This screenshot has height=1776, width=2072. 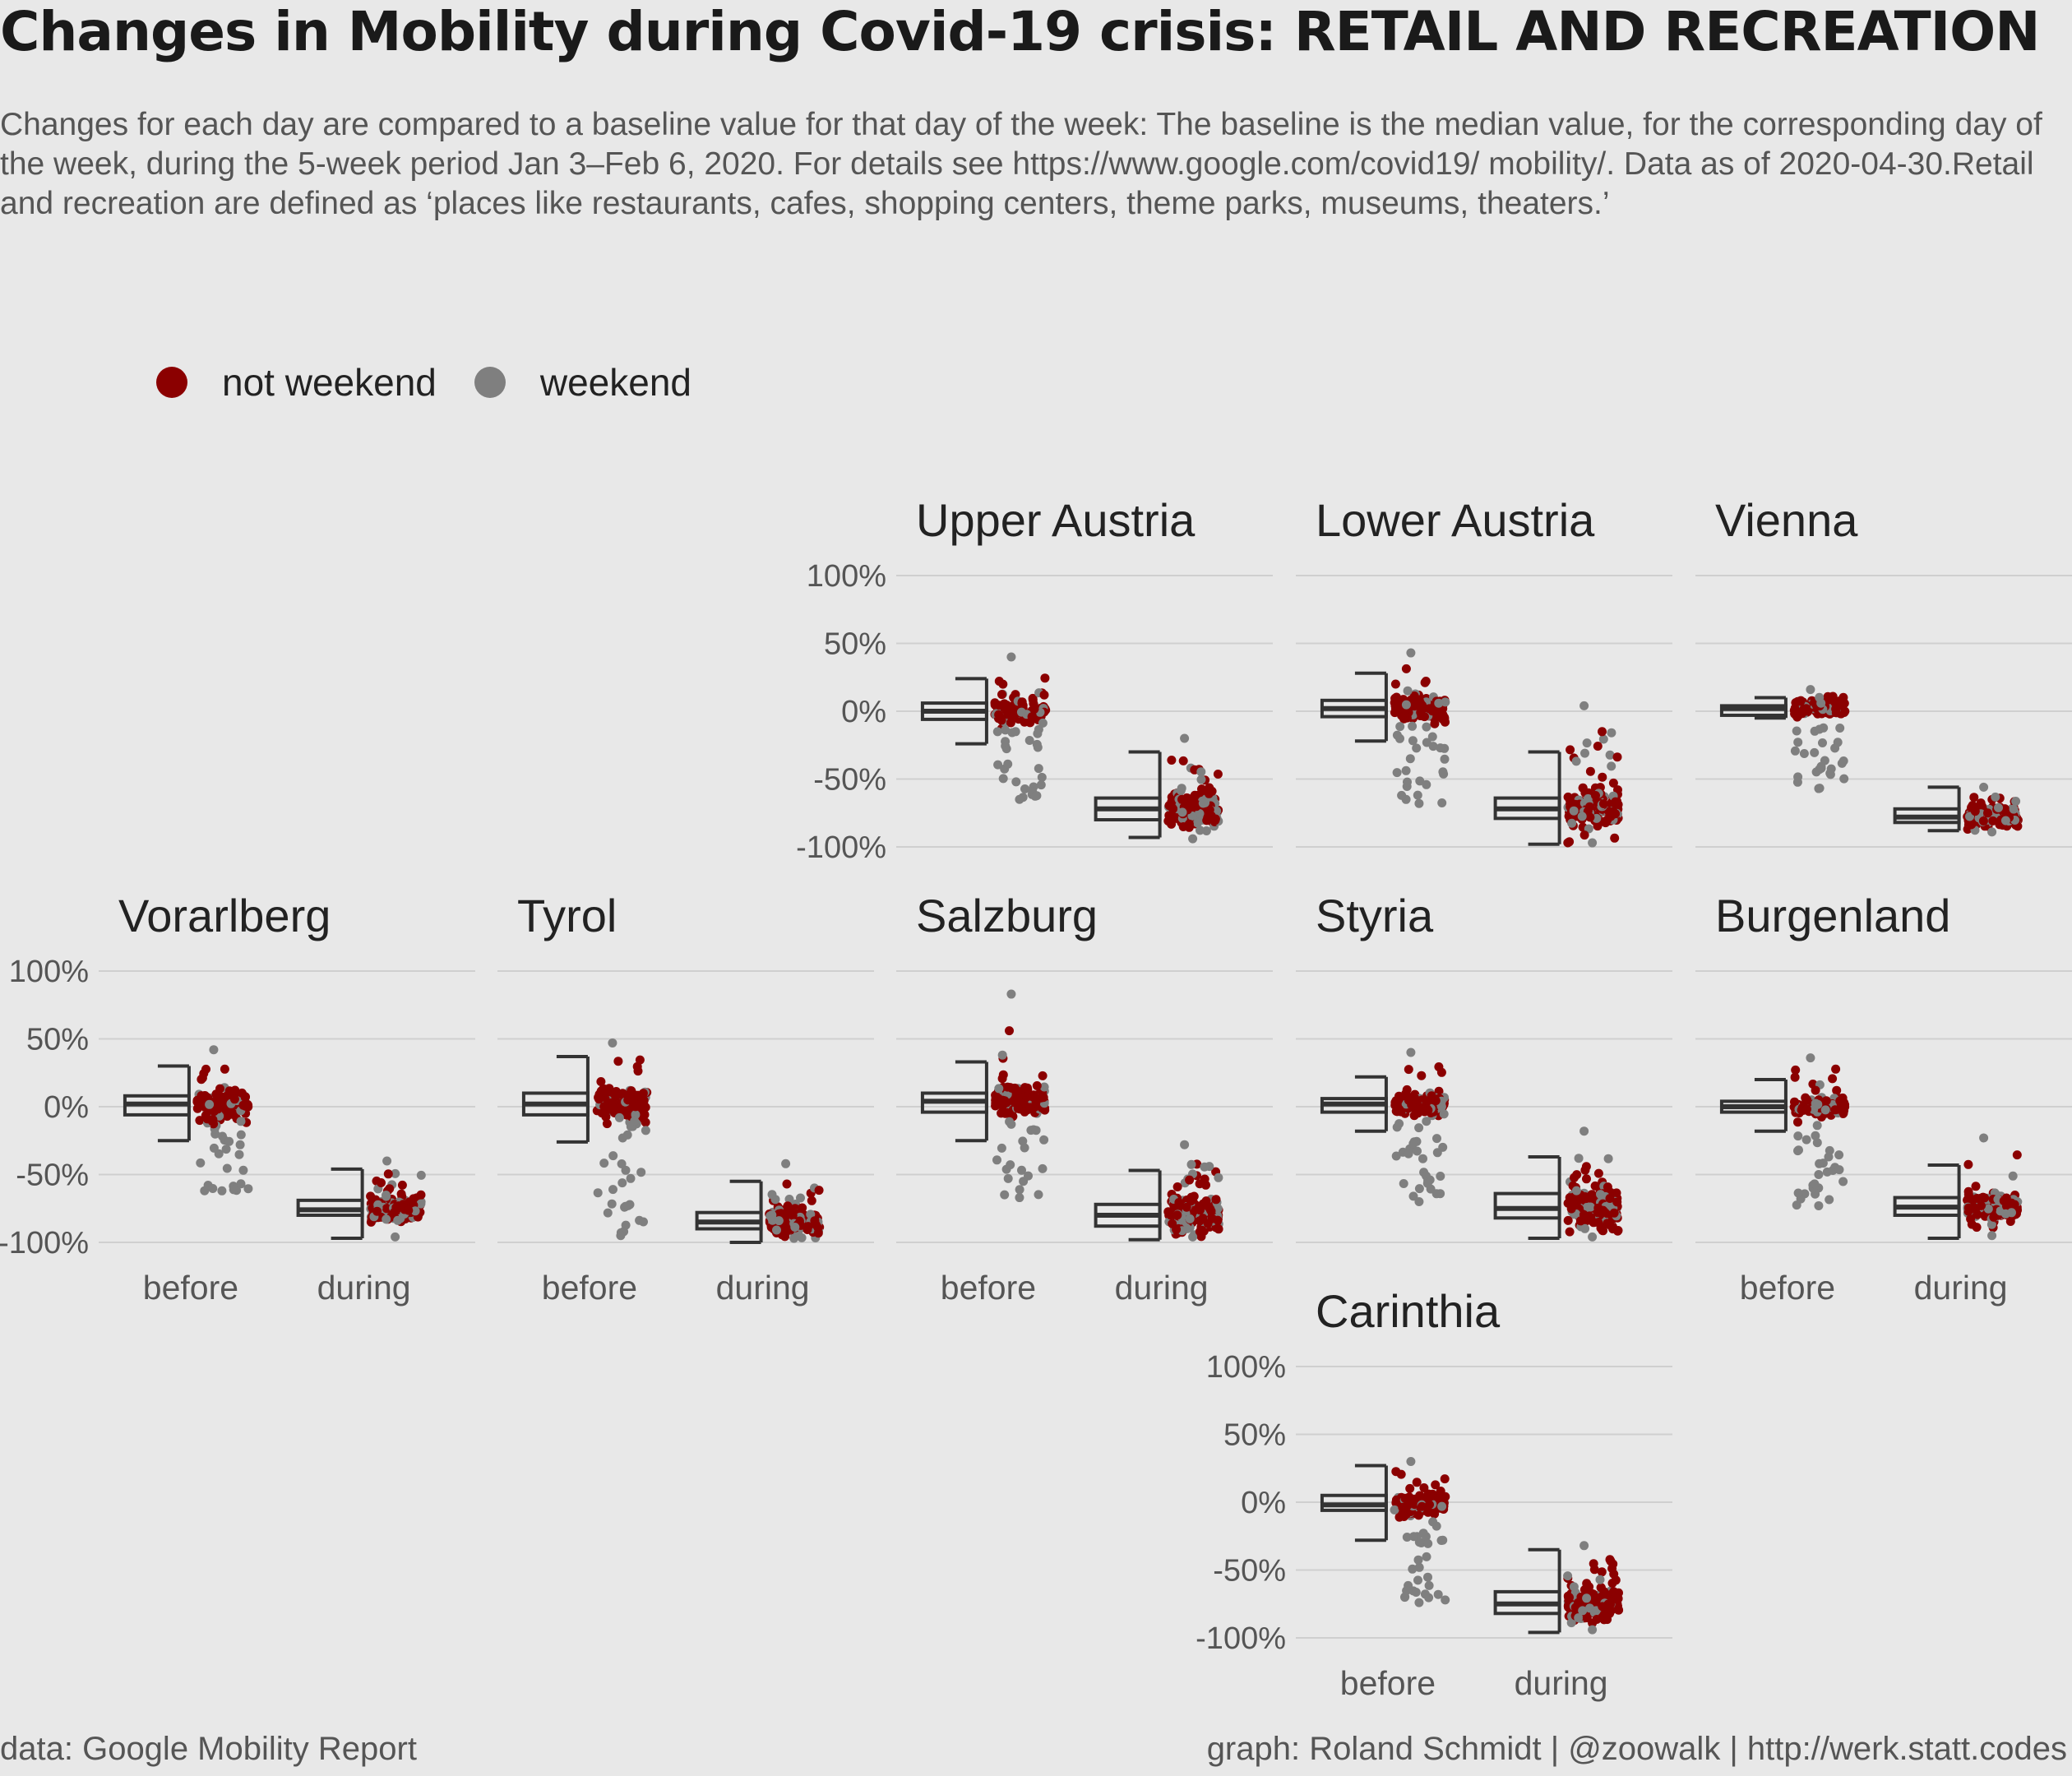 I want to click on legend-item-not-weekend: not weekend, so click(x=296, y=382).